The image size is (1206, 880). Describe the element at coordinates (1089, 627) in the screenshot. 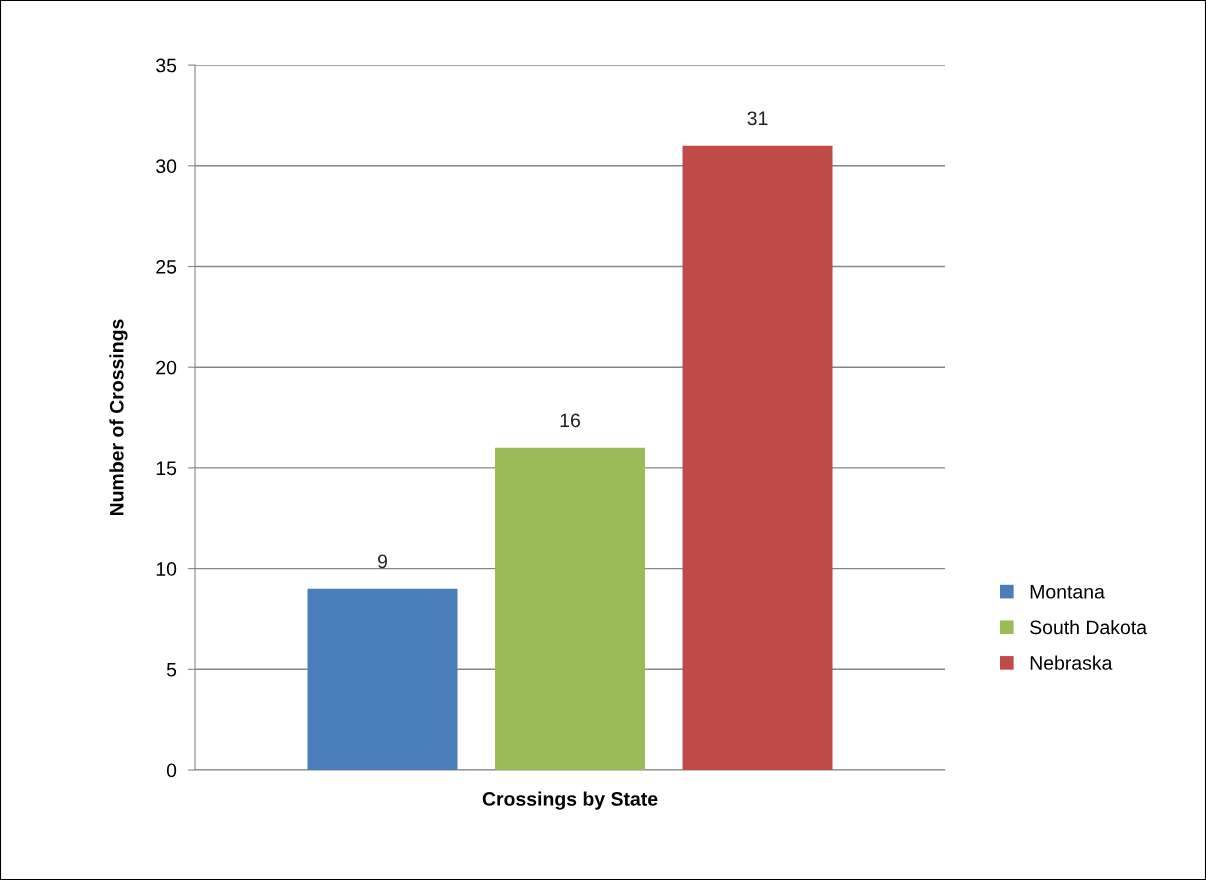

I see `legend-label: South Dakota` at that location.